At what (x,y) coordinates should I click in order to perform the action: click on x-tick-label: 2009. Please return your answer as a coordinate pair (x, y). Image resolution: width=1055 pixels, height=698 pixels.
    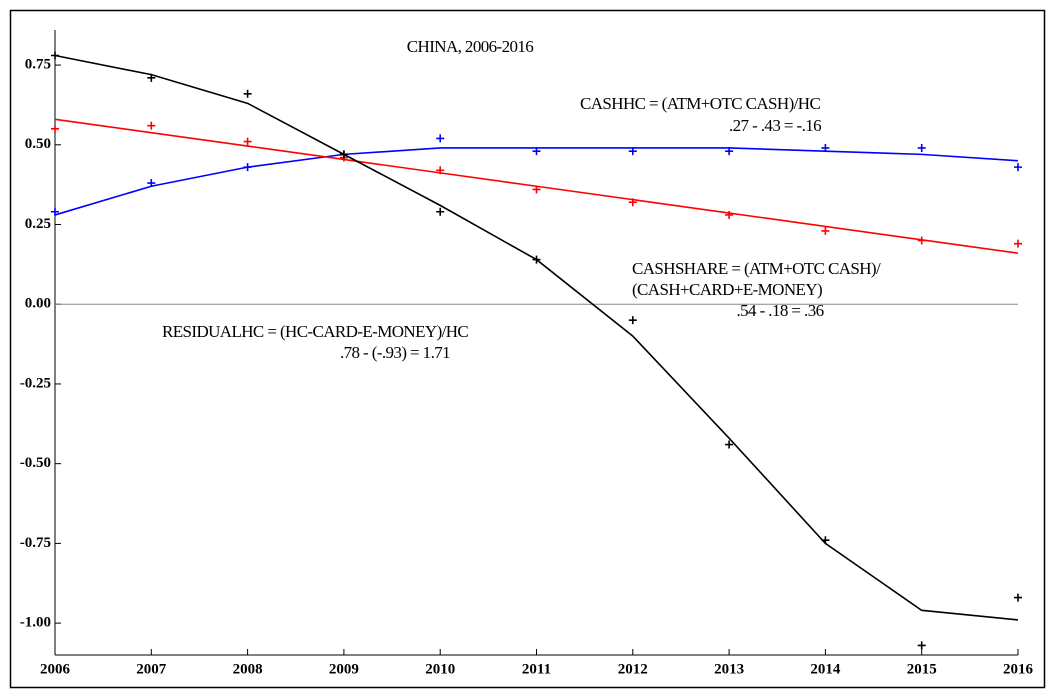
    Looking at the image, I should click on (344, 669).